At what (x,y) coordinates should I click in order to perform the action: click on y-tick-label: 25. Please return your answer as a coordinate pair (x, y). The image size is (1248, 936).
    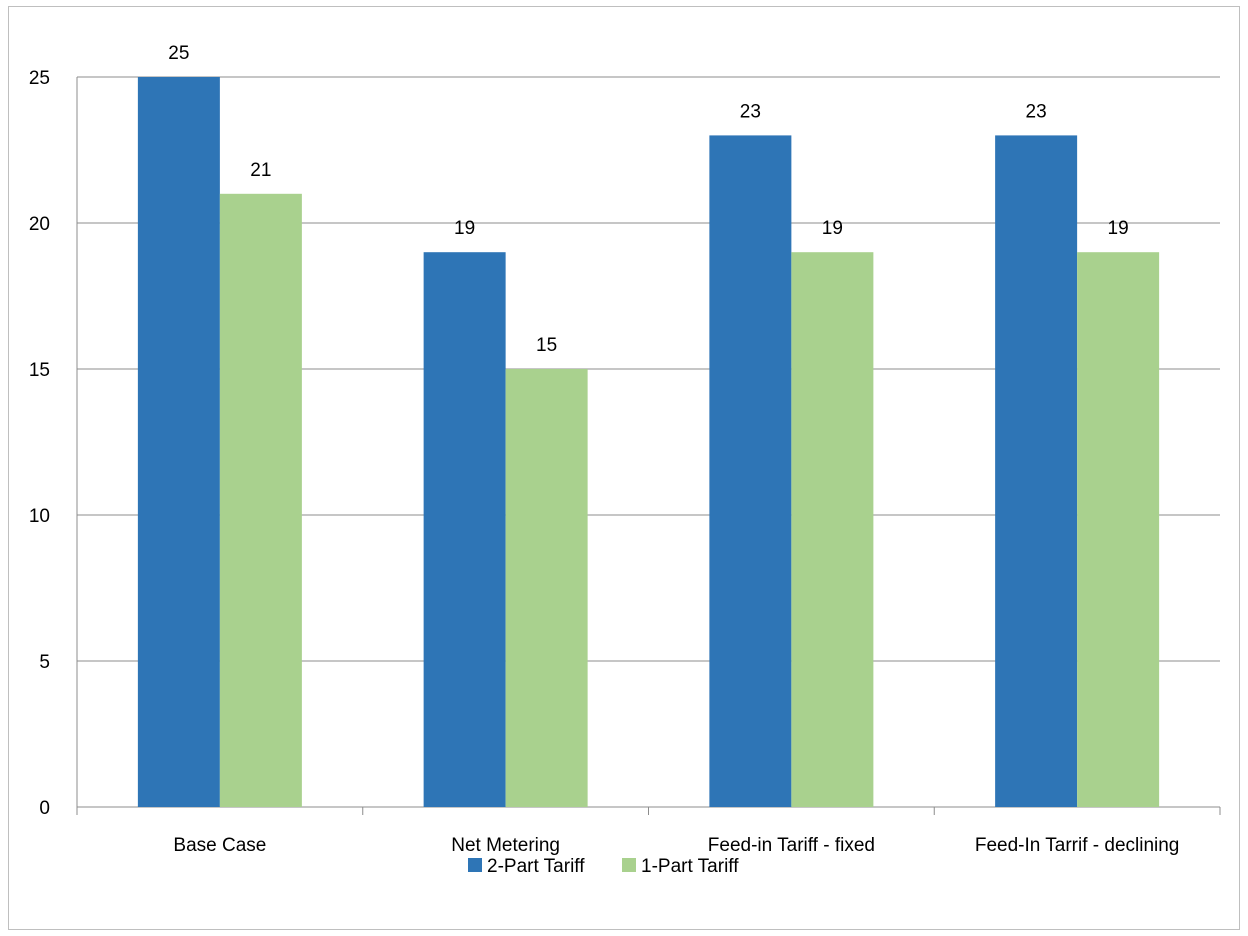
    Looking at the image, I should click on (39, 78).